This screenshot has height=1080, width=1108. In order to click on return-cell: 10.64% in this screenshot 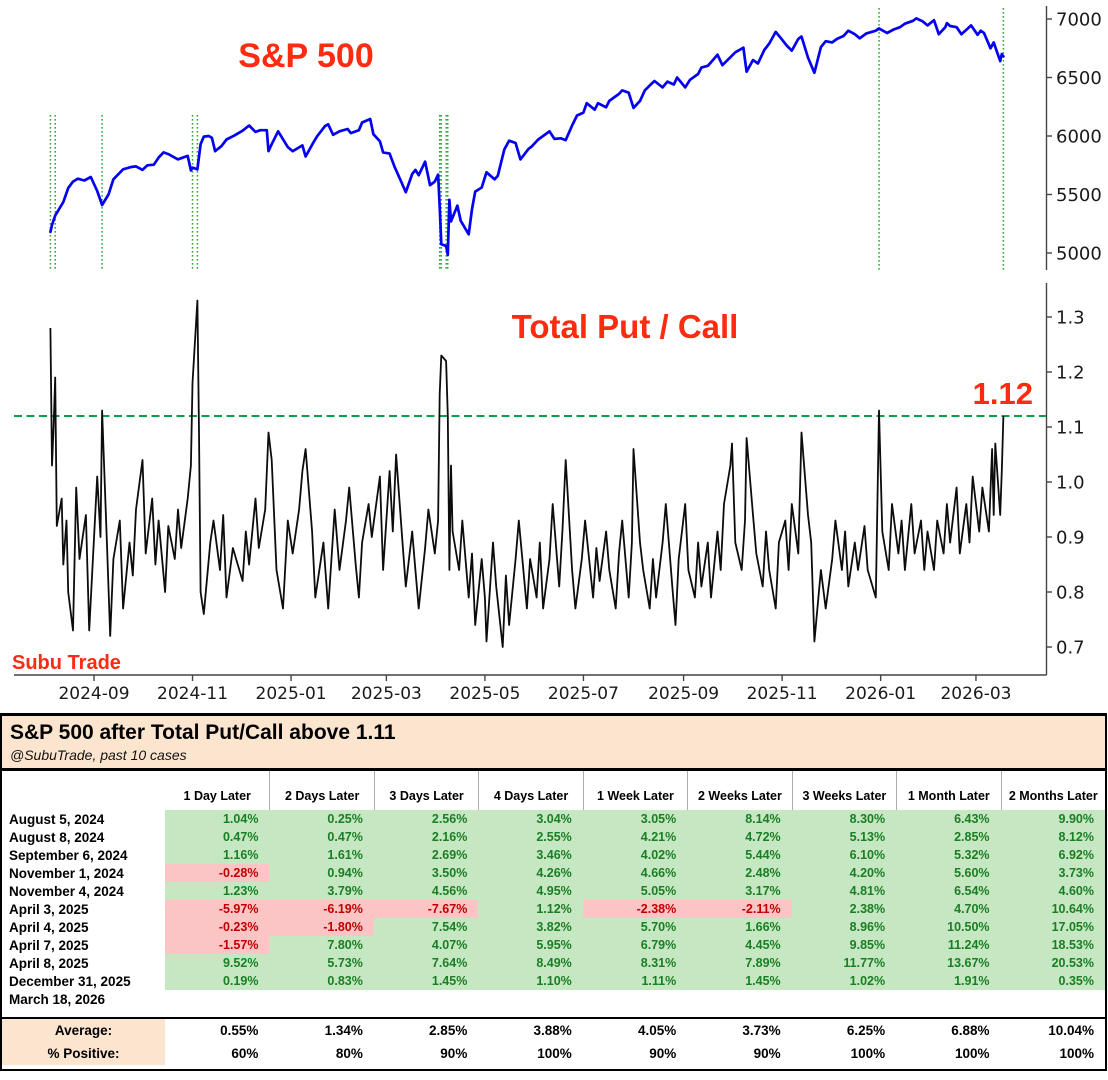, I will do `click(1052, 909)`.